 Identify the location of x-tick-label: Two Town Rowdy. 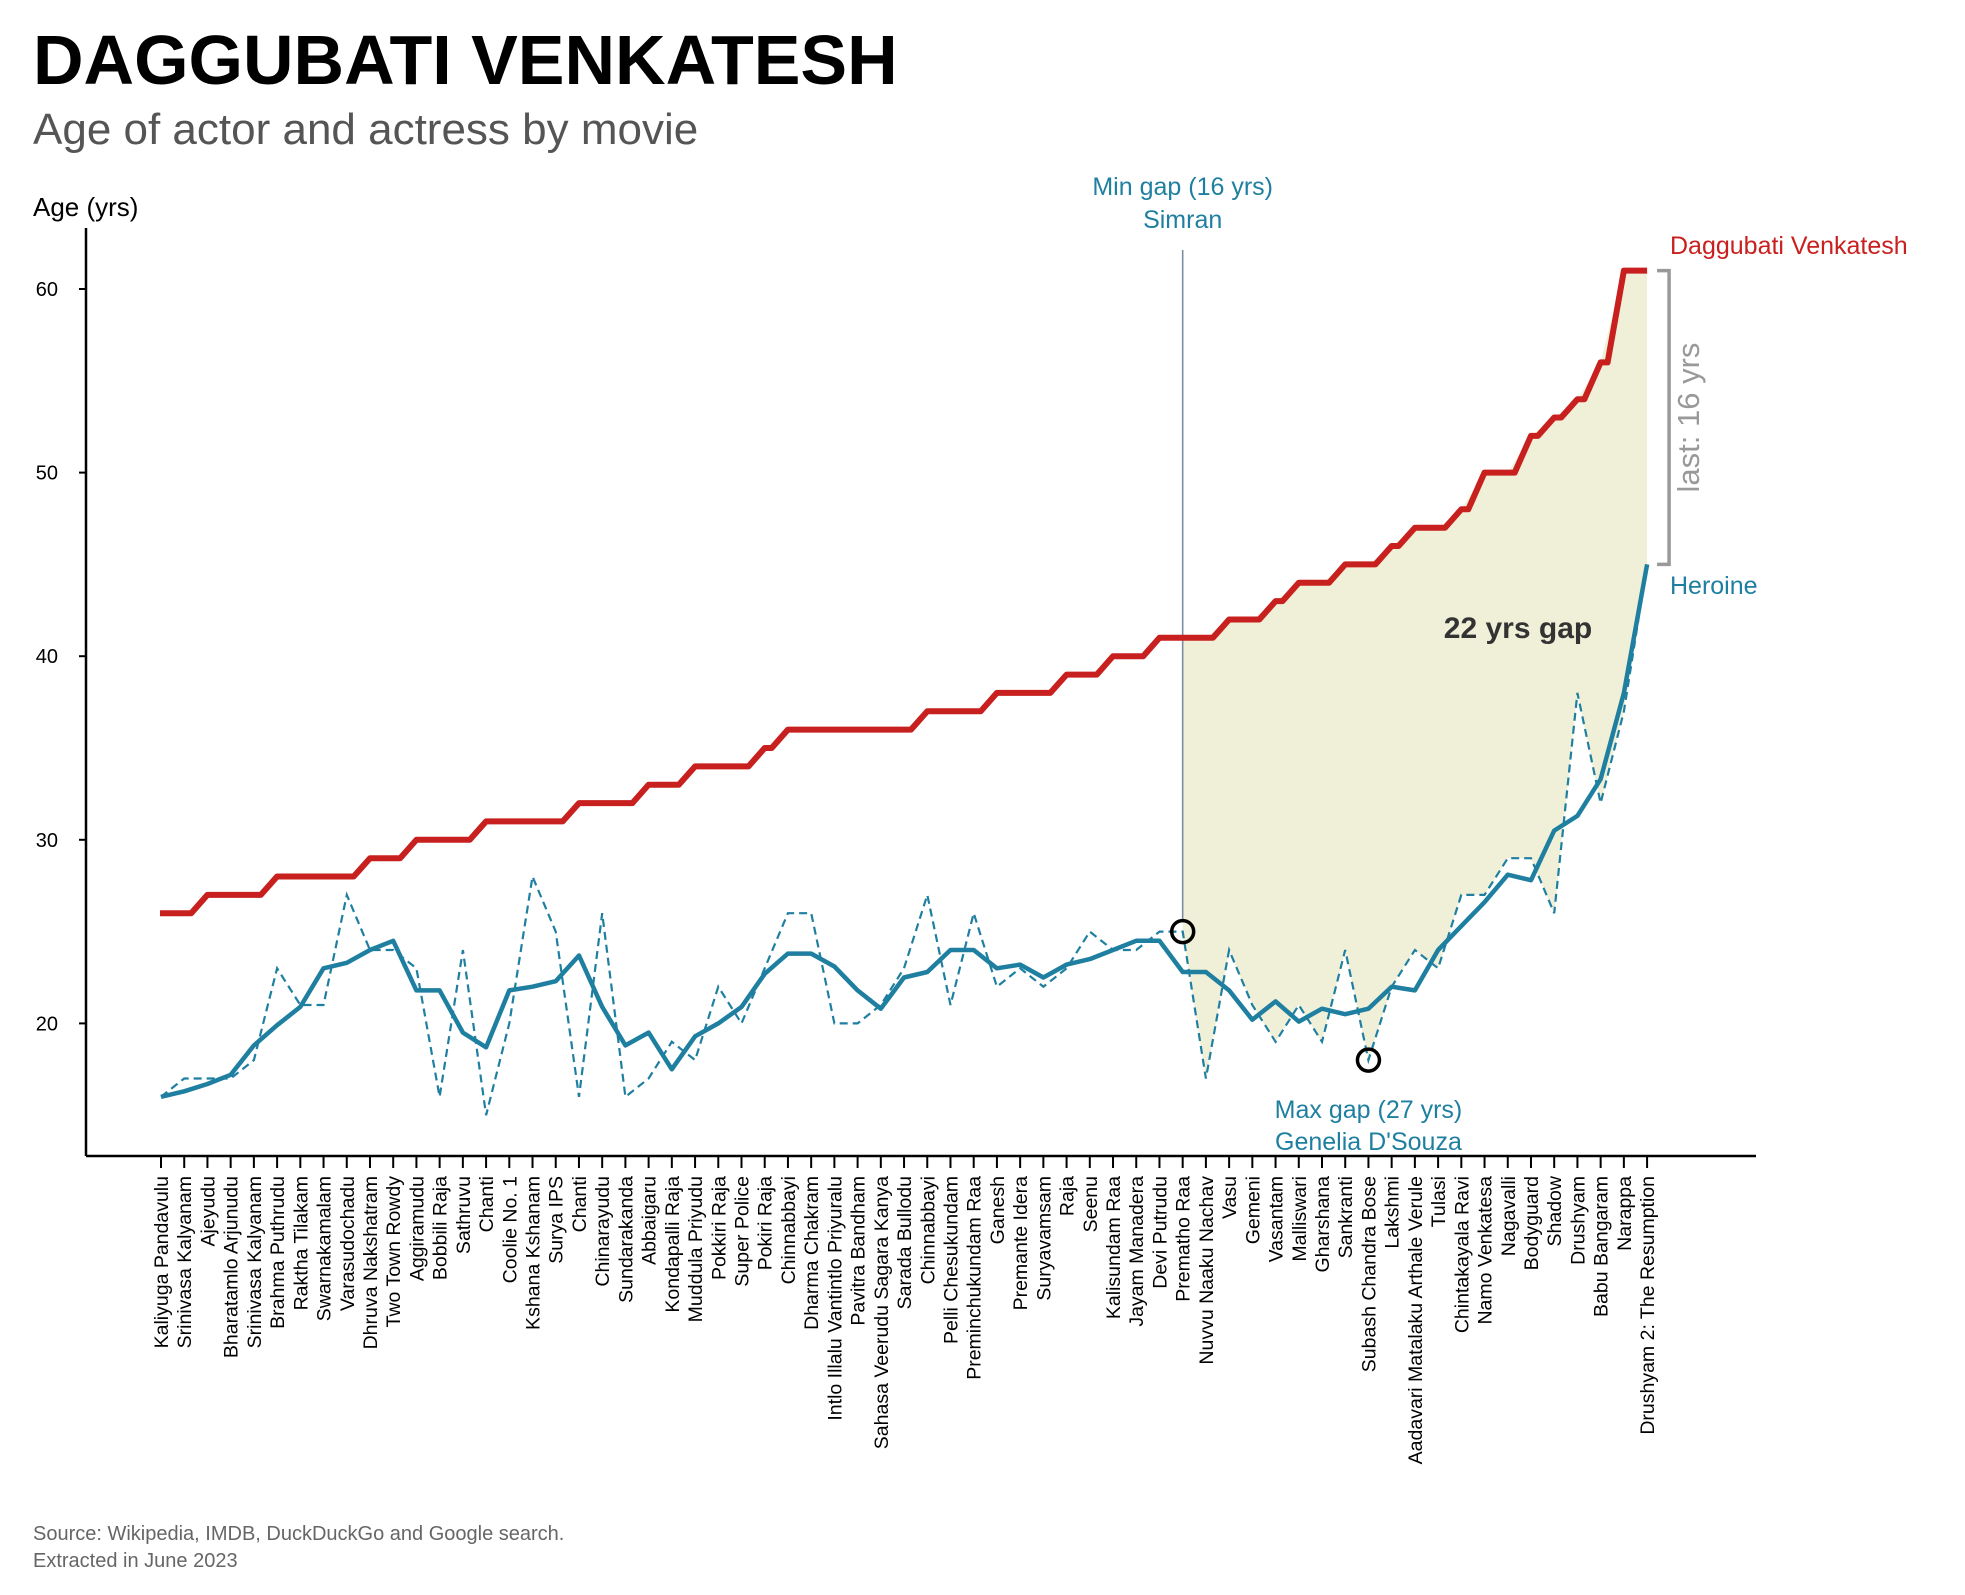
(394, 1252).